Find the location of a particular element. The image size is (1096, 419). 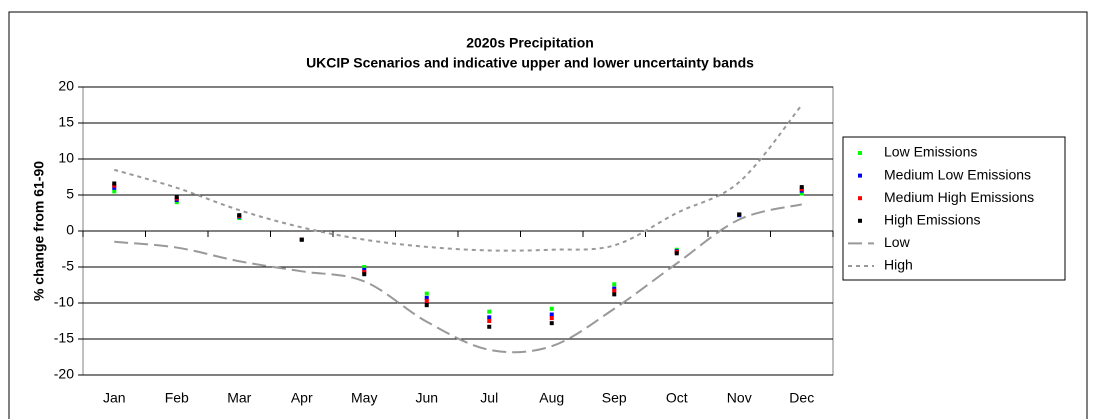

y-tick-label: -15 is located at coordinates (64, 338).